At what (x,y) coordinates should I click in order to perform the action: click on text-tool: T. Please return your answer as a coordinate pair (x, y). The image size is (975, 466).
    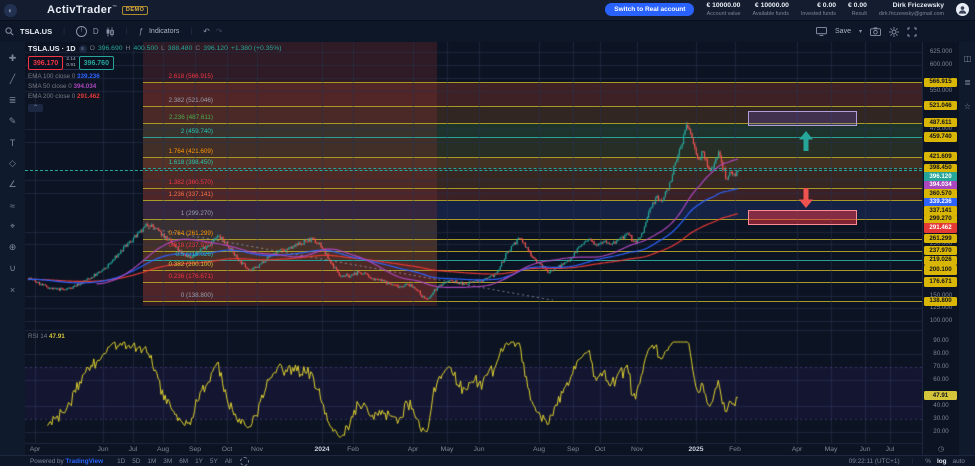
    Looking at the image, I should click on (12, 142).